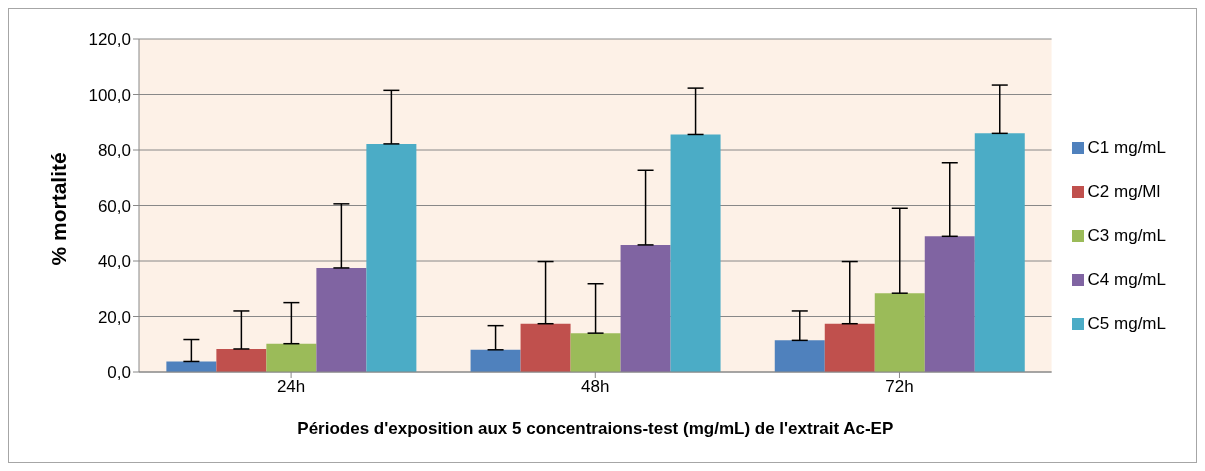  I want to click on y-axis-title: % mortalité, so click(59, 209).